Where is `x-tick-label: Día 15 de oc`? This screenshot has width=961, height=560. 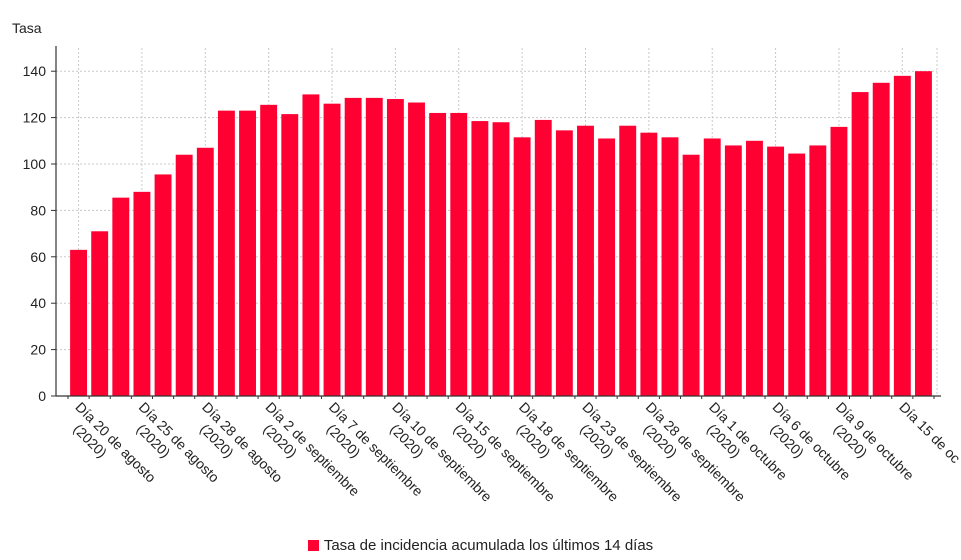
x-tick-label: Día 15 de oc is located at coordinates (928, 432).